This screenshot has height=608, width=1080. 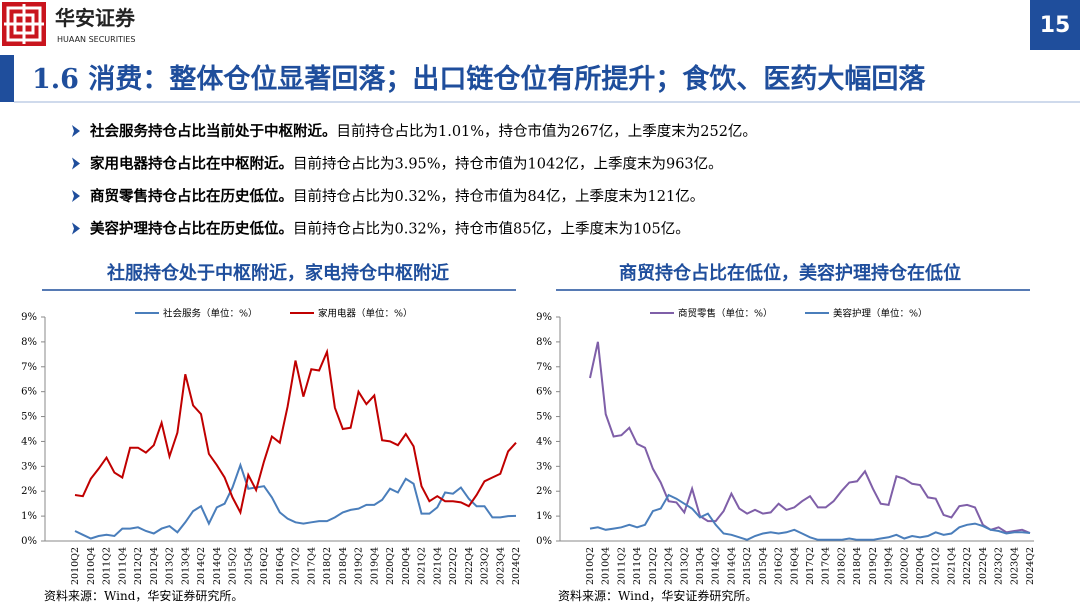 What do you see at coordinates (374, 566) in the screenshot?
I see `x-tick-label: 2019Q4` at bounding box center [374, 566].